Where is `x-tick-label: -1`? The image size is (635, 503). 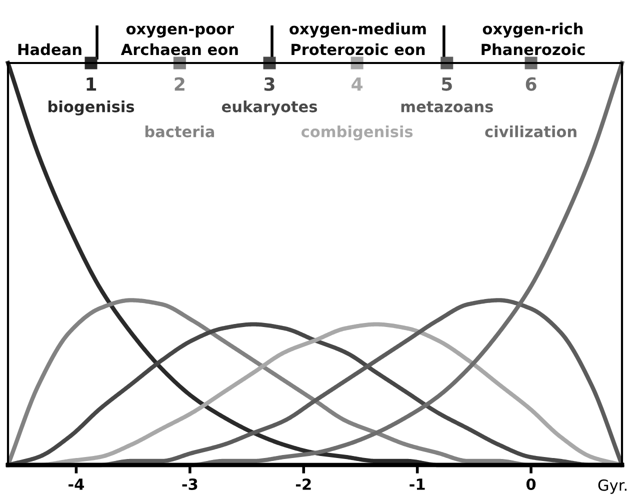 x-tick-label: -1 is located at coordinates (417, 484).